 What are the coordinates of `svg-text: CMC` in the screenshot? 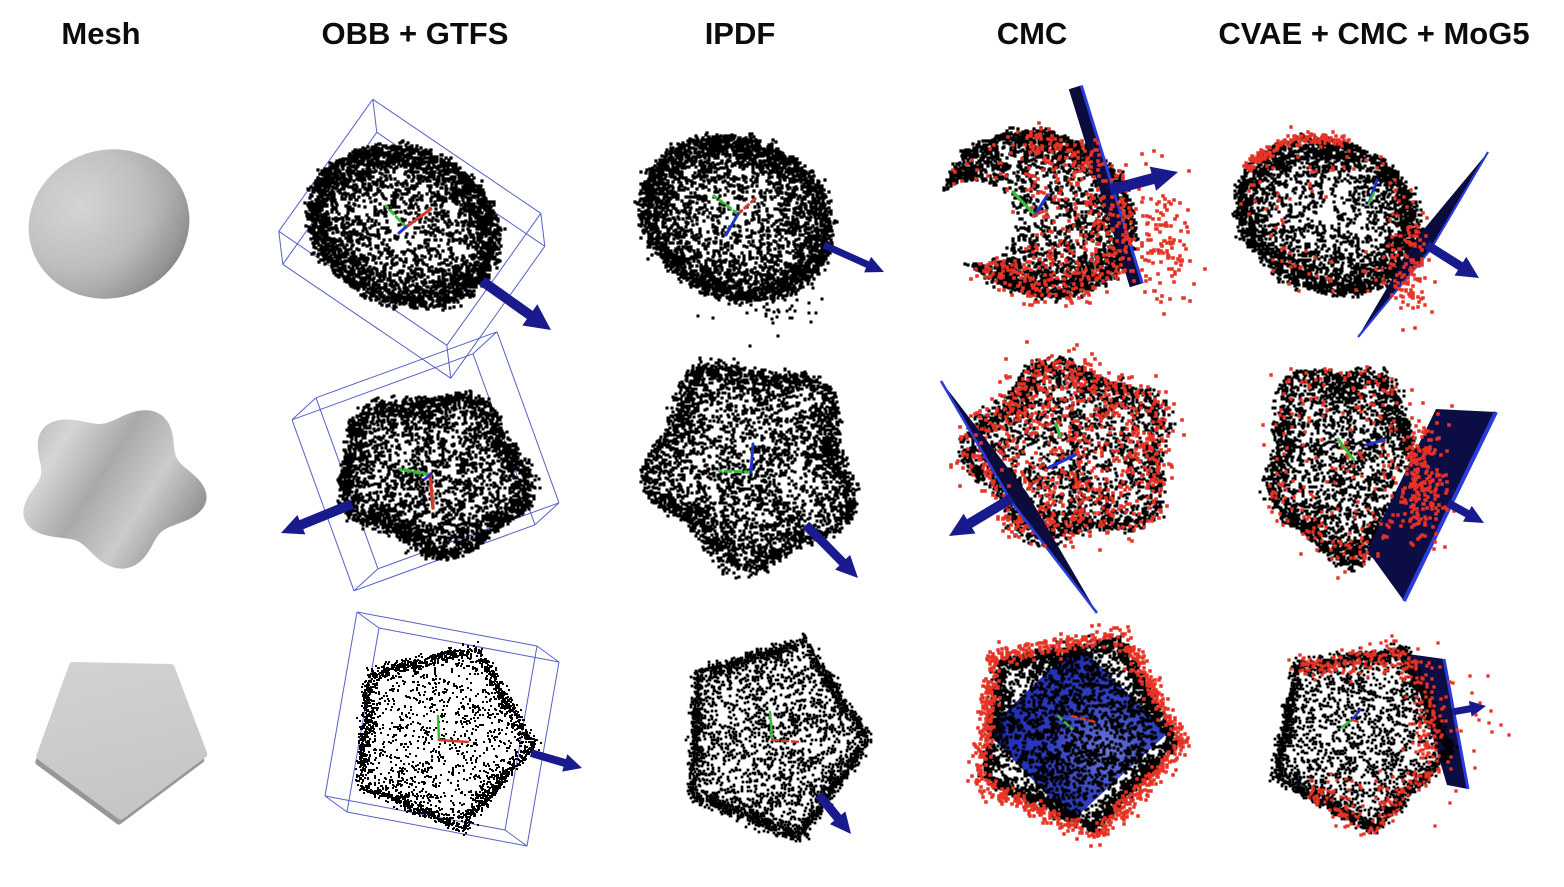 It's located at (1032, 33).